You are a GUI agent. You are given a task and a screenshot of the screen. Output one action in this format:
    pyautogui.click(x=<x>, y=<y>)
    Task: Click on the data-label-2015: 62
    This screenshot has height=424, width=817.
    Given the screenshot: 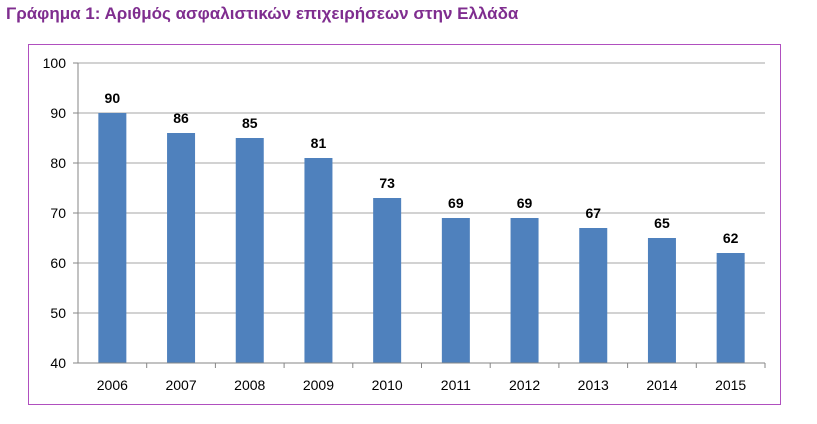 What is the action you would take?
    pyautogui.click(x=731, y=238)
    